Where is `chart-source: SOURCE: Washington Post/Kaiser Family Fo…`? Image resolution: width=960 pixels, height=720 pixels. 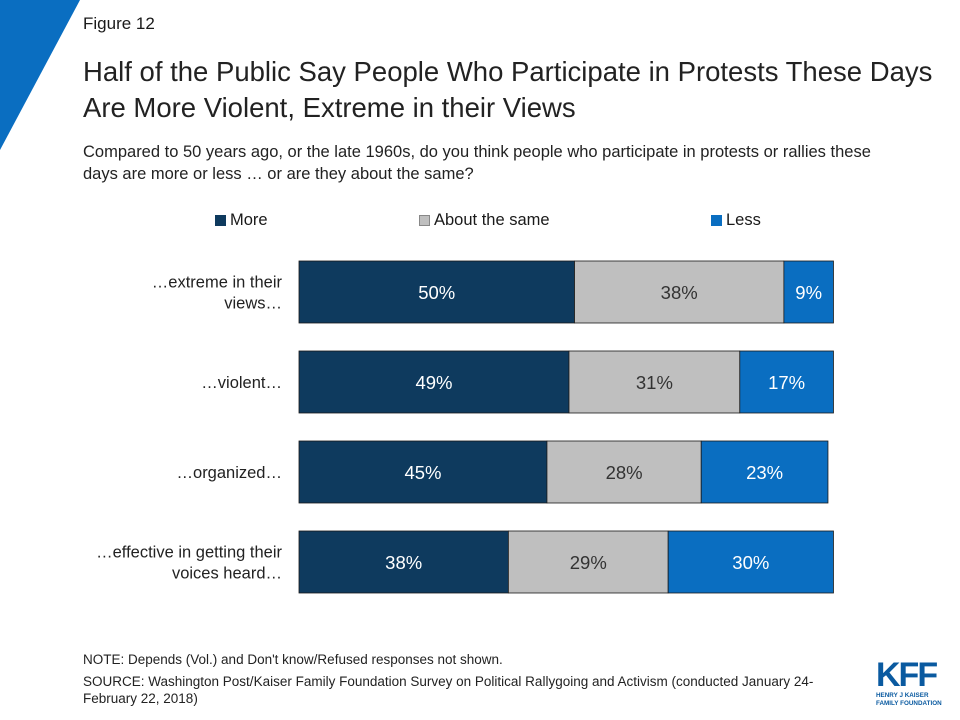 chart-source: SOURCE: Washington Post/Kaiser Family Fo… is located at coordinates (448, 690).